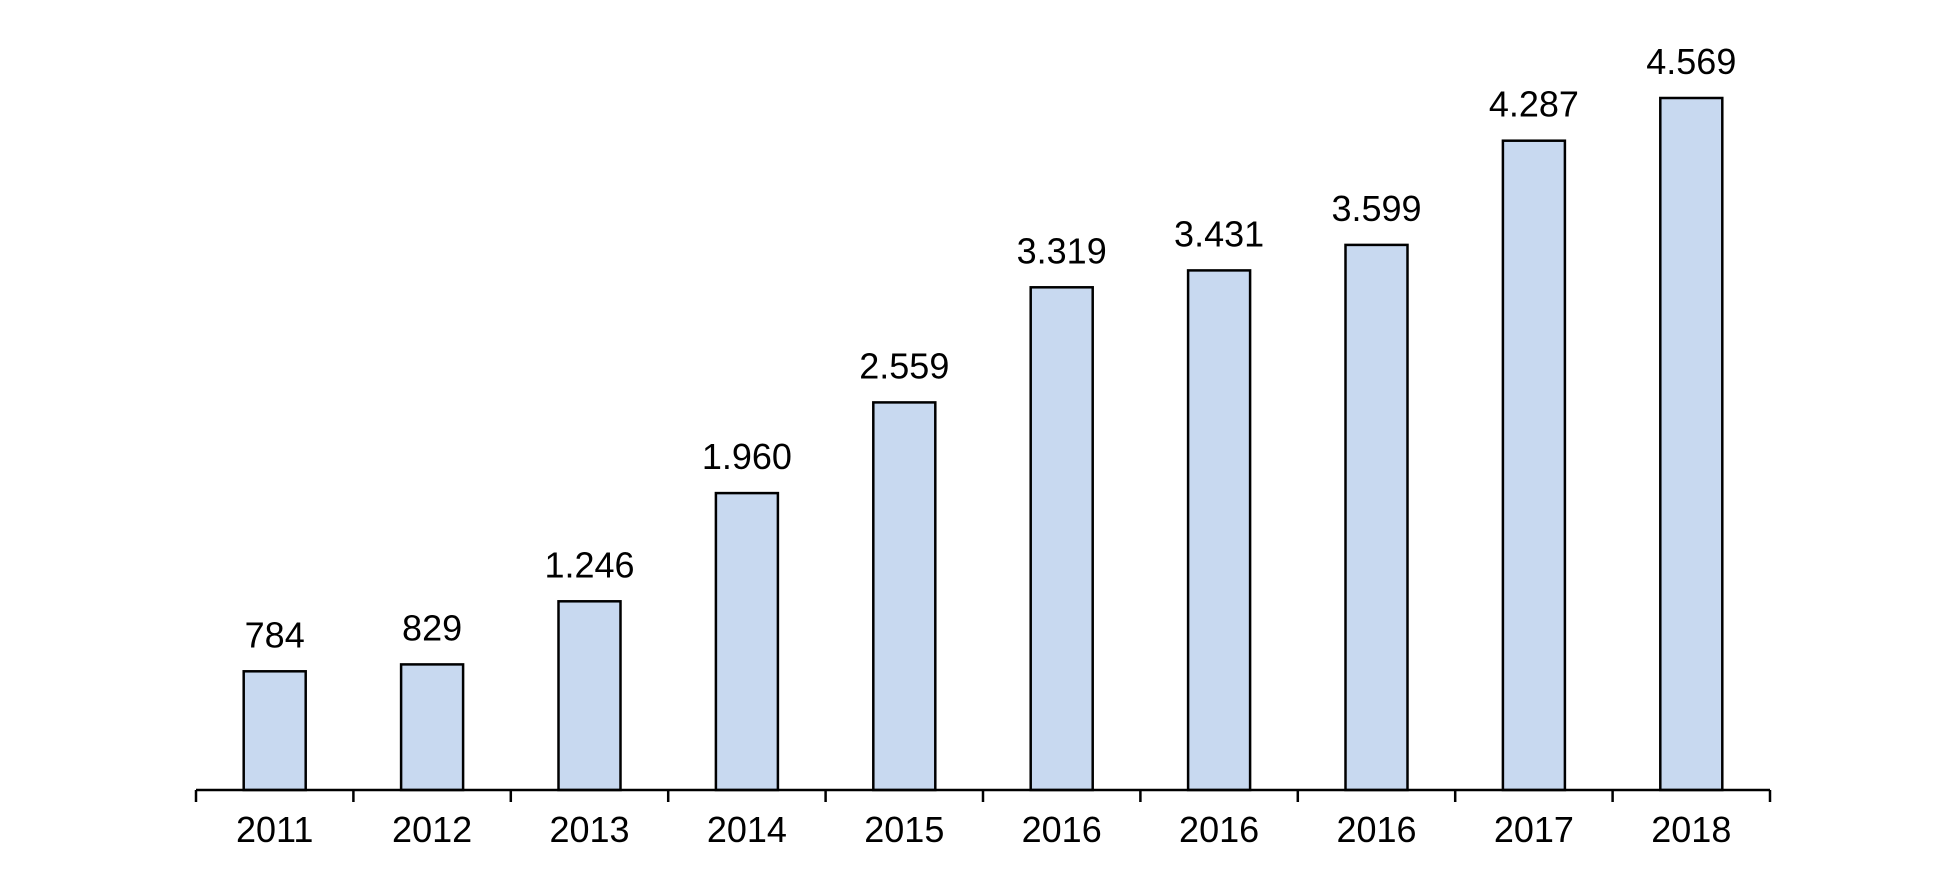  Describe the element at coordinates (432, 829) in the screenshot. I see `x-tick-label: 2012` at that location.